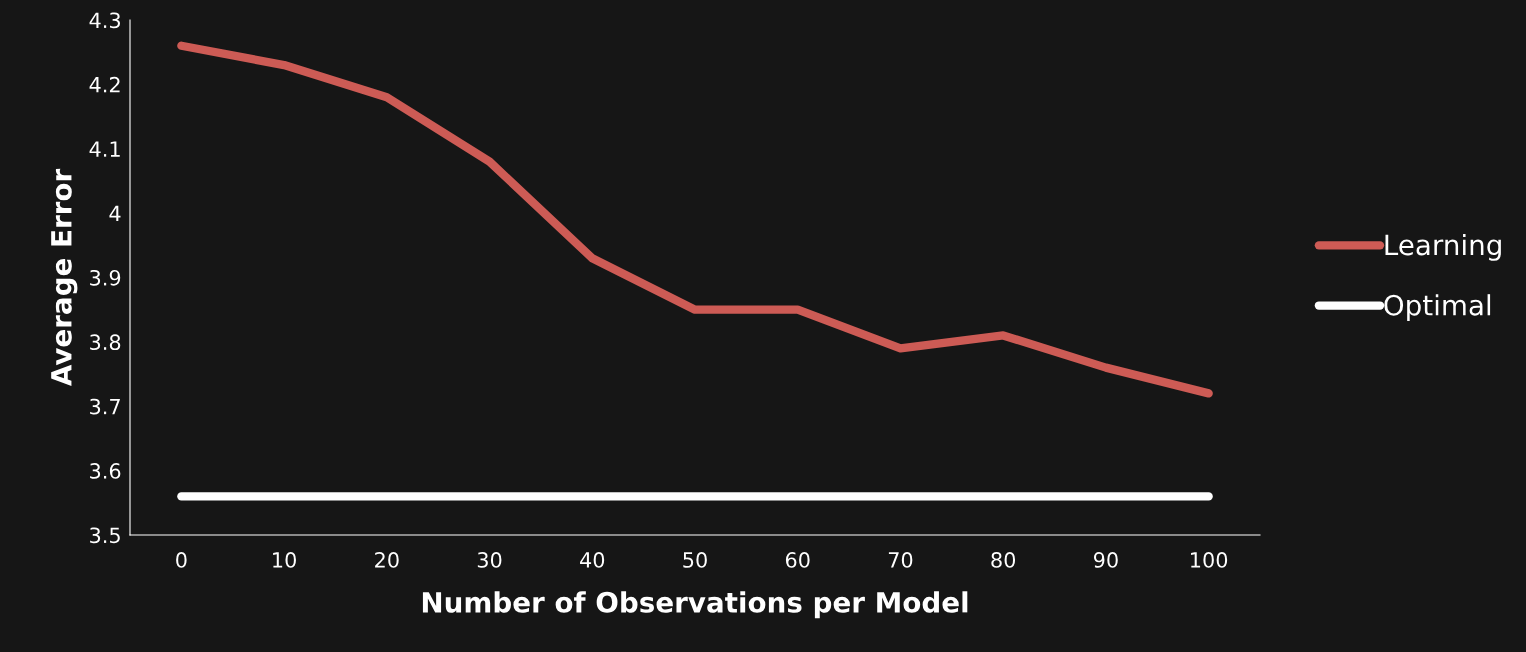 The height and width of the screenshot is (652, 1526). I want to click on x-tick-label: 10, so click(284, 560).